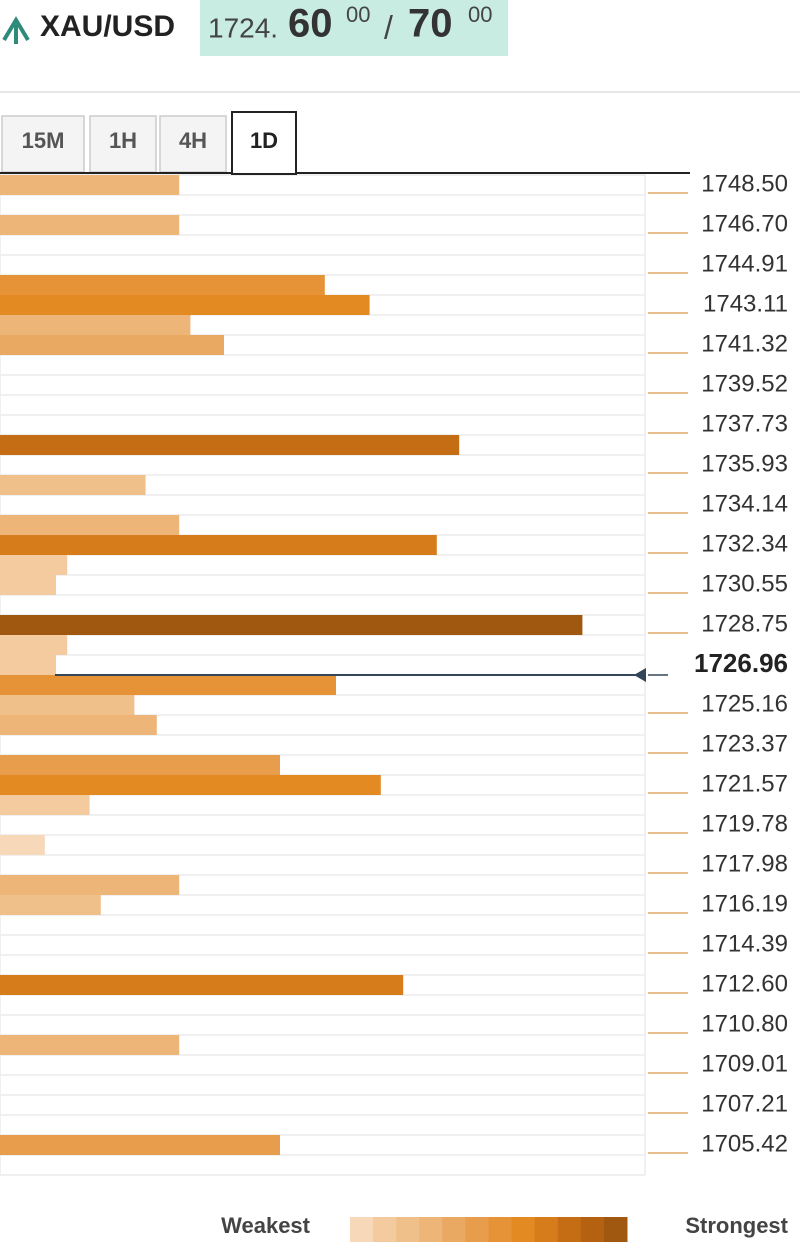  Describe the element at coordinates (243, 27) in the screenshot. I see `bid-main: 1724.` at that location.